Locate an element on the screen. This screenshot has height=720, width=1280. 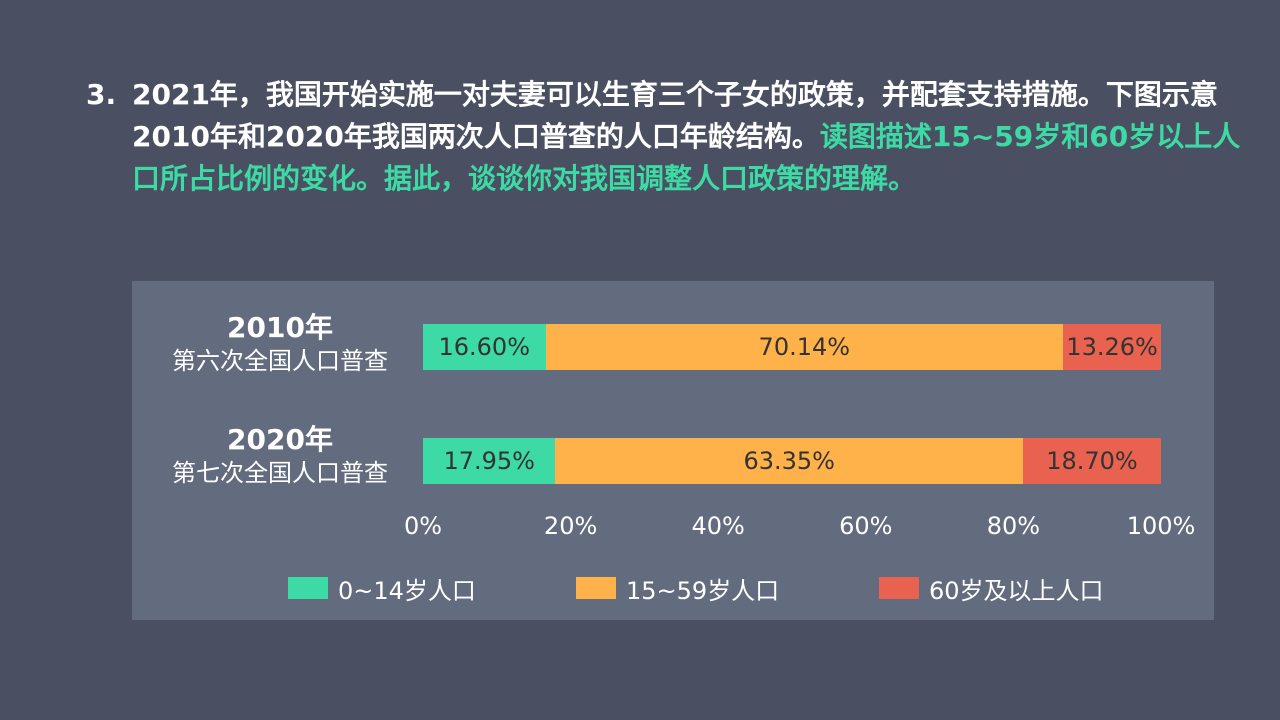
bar-segment-2010-age-0-14: 16.60% is located at coordinates (484, 347).